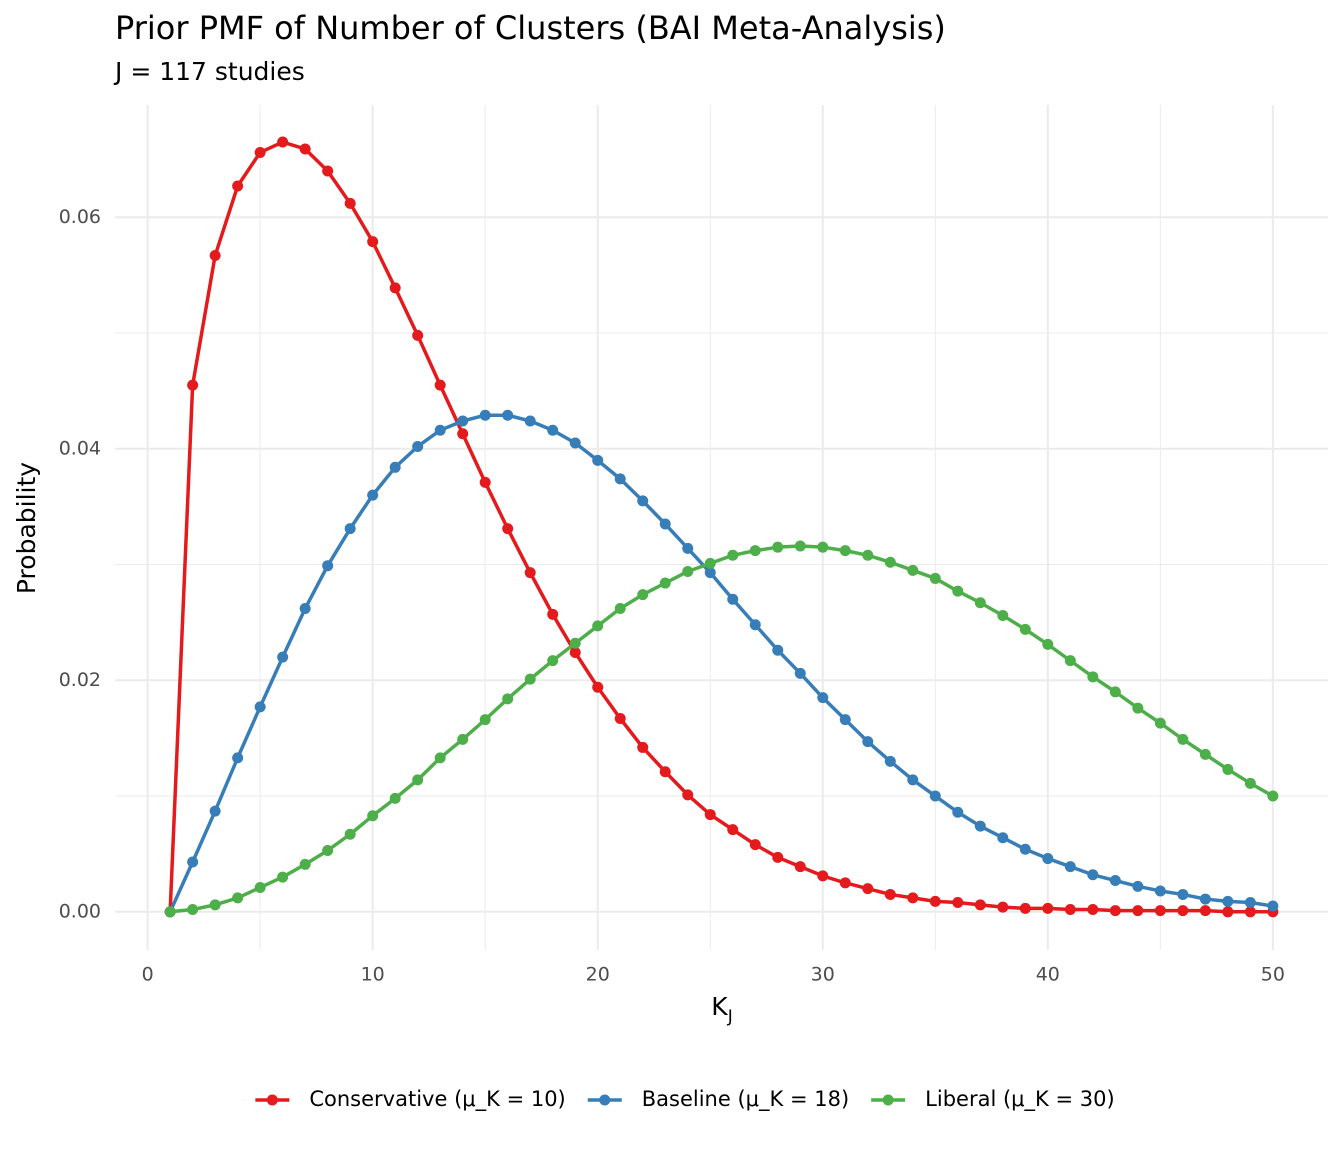 The height and width of the screenshot is (1156, 1344). Describe the element at coordinates (745, 1099) in the screenshot. I see `legend-label: Baseline (μ_K = 18)` at that location.